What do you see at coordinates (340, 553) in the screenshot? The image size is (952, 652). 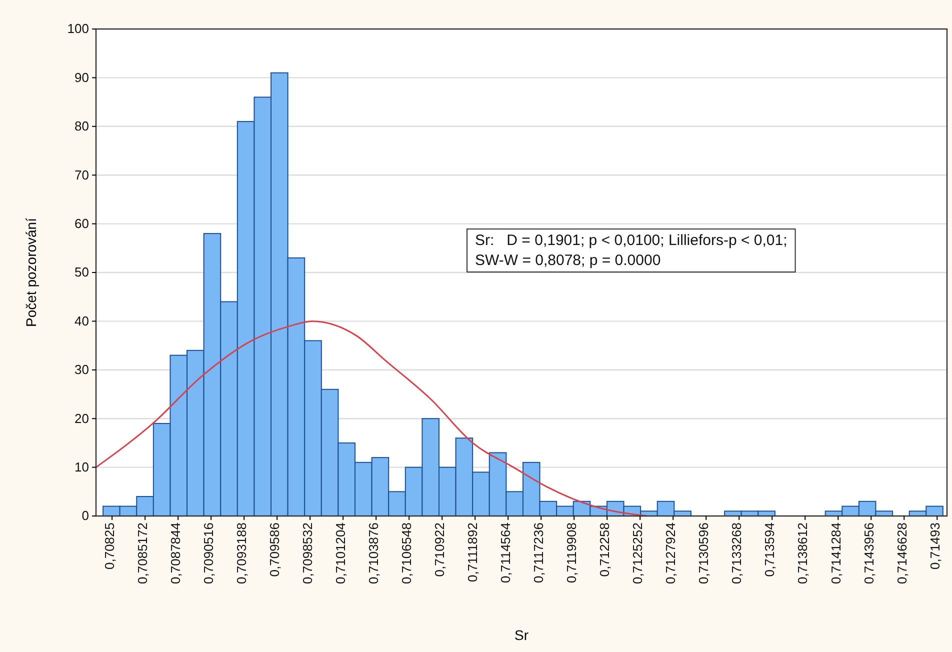 I see `x-tick-label: 0,7101204` at bounding box center [340, 553].